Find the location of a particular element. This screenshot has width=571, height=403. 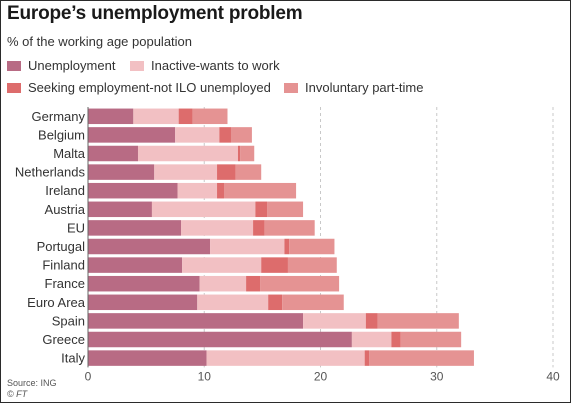

legend-label-seeking: Seeking employment-not ILO unemployed is located at coordinates (149, 87).